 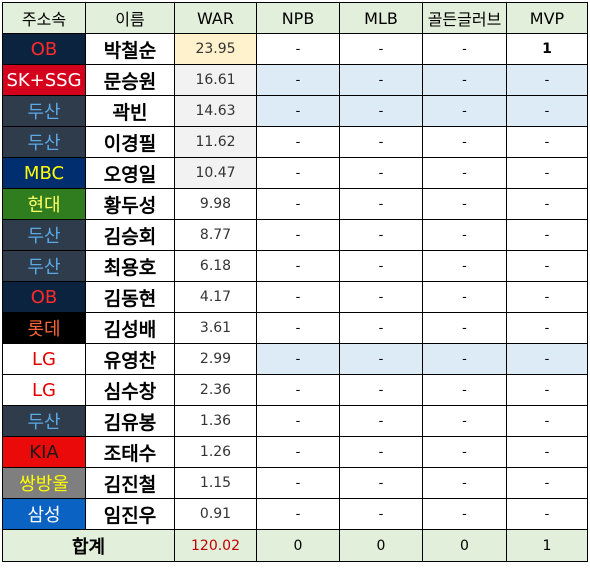 I want to click on player-name-cell: 김승회, so click(x=130, y=235).